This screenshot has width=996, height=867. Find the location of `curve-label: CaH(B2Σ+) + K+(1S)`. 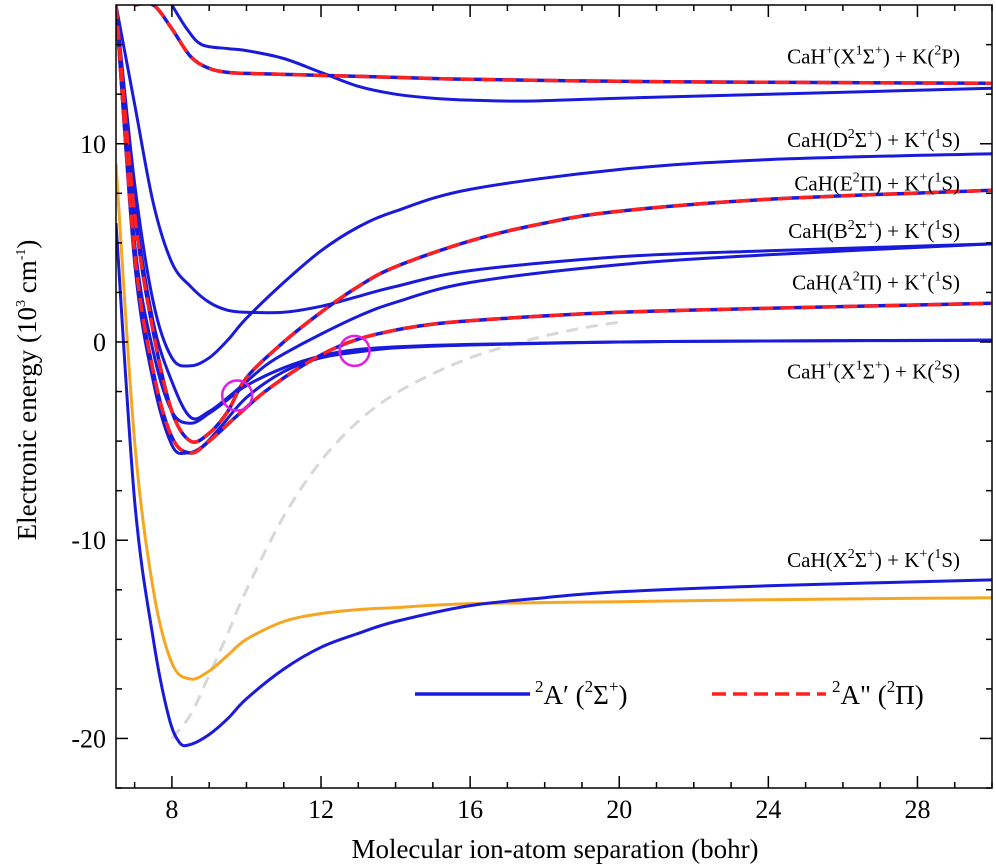

curve-label: CaH(B2Σ+) + K+(1S) is located at coordinates (874, 230).